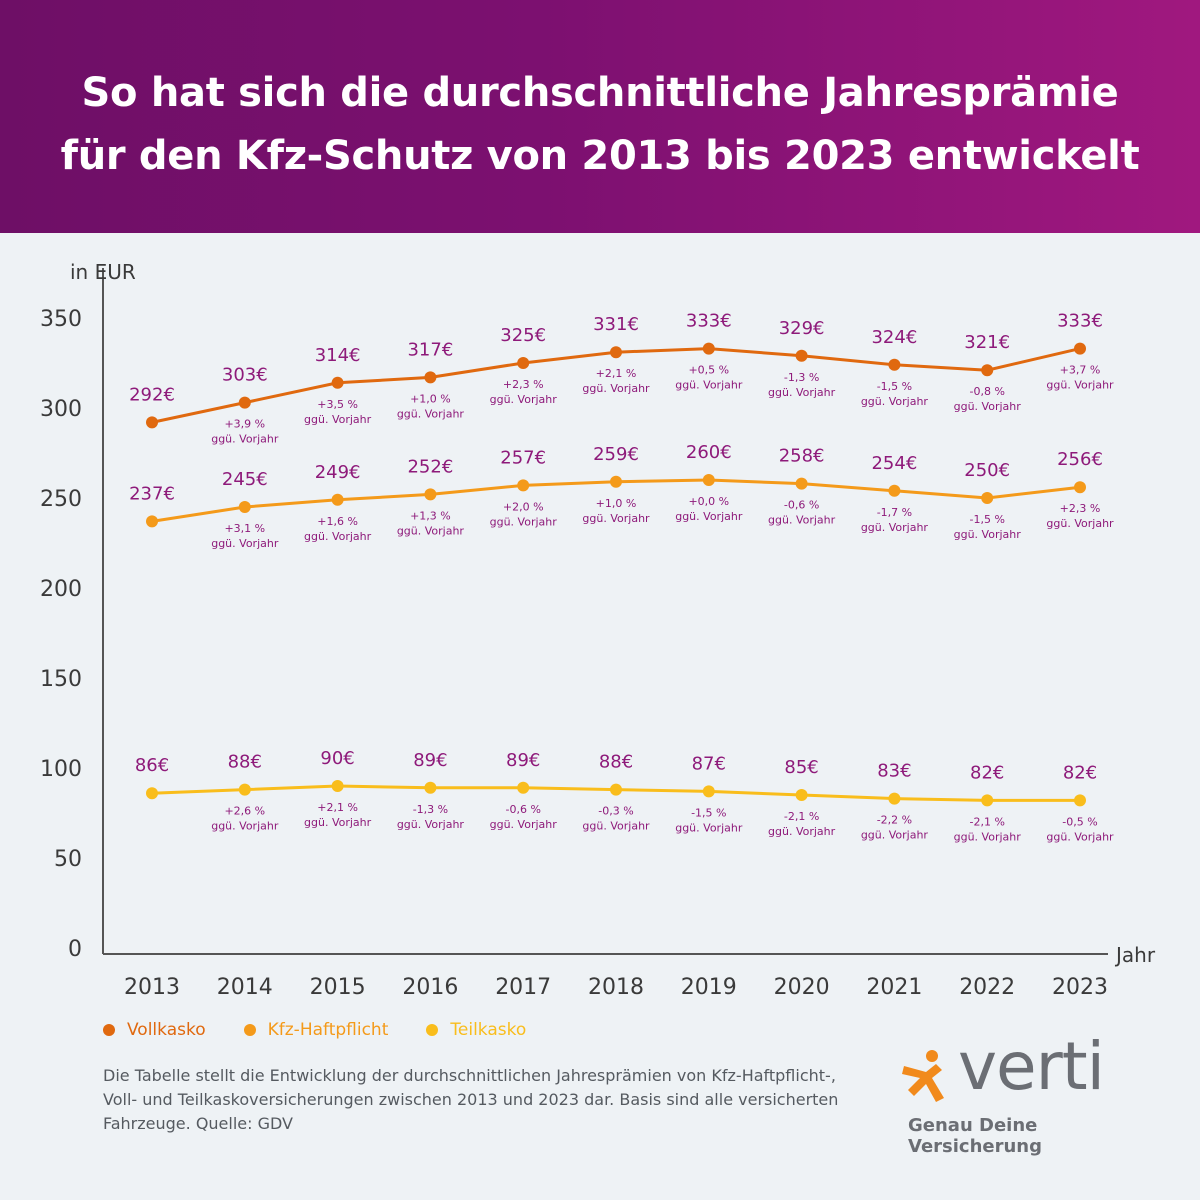 The image size is (1200, 1200). Describe the element at coordinates (244, 424) in the screenshot. I see `change-label-vollkasko: +3,9 %` at that location.